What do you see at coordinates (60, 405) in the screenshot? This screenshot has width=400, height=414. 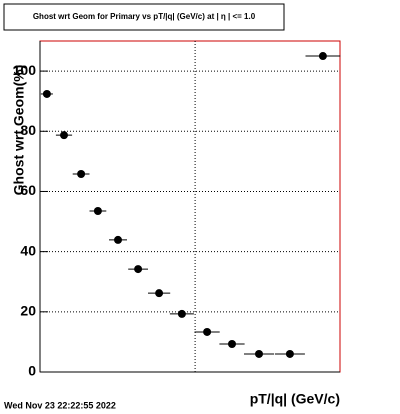 I see `footer: Wed Nov 23 22:22:55 2022` at bounding box center [60, 405].